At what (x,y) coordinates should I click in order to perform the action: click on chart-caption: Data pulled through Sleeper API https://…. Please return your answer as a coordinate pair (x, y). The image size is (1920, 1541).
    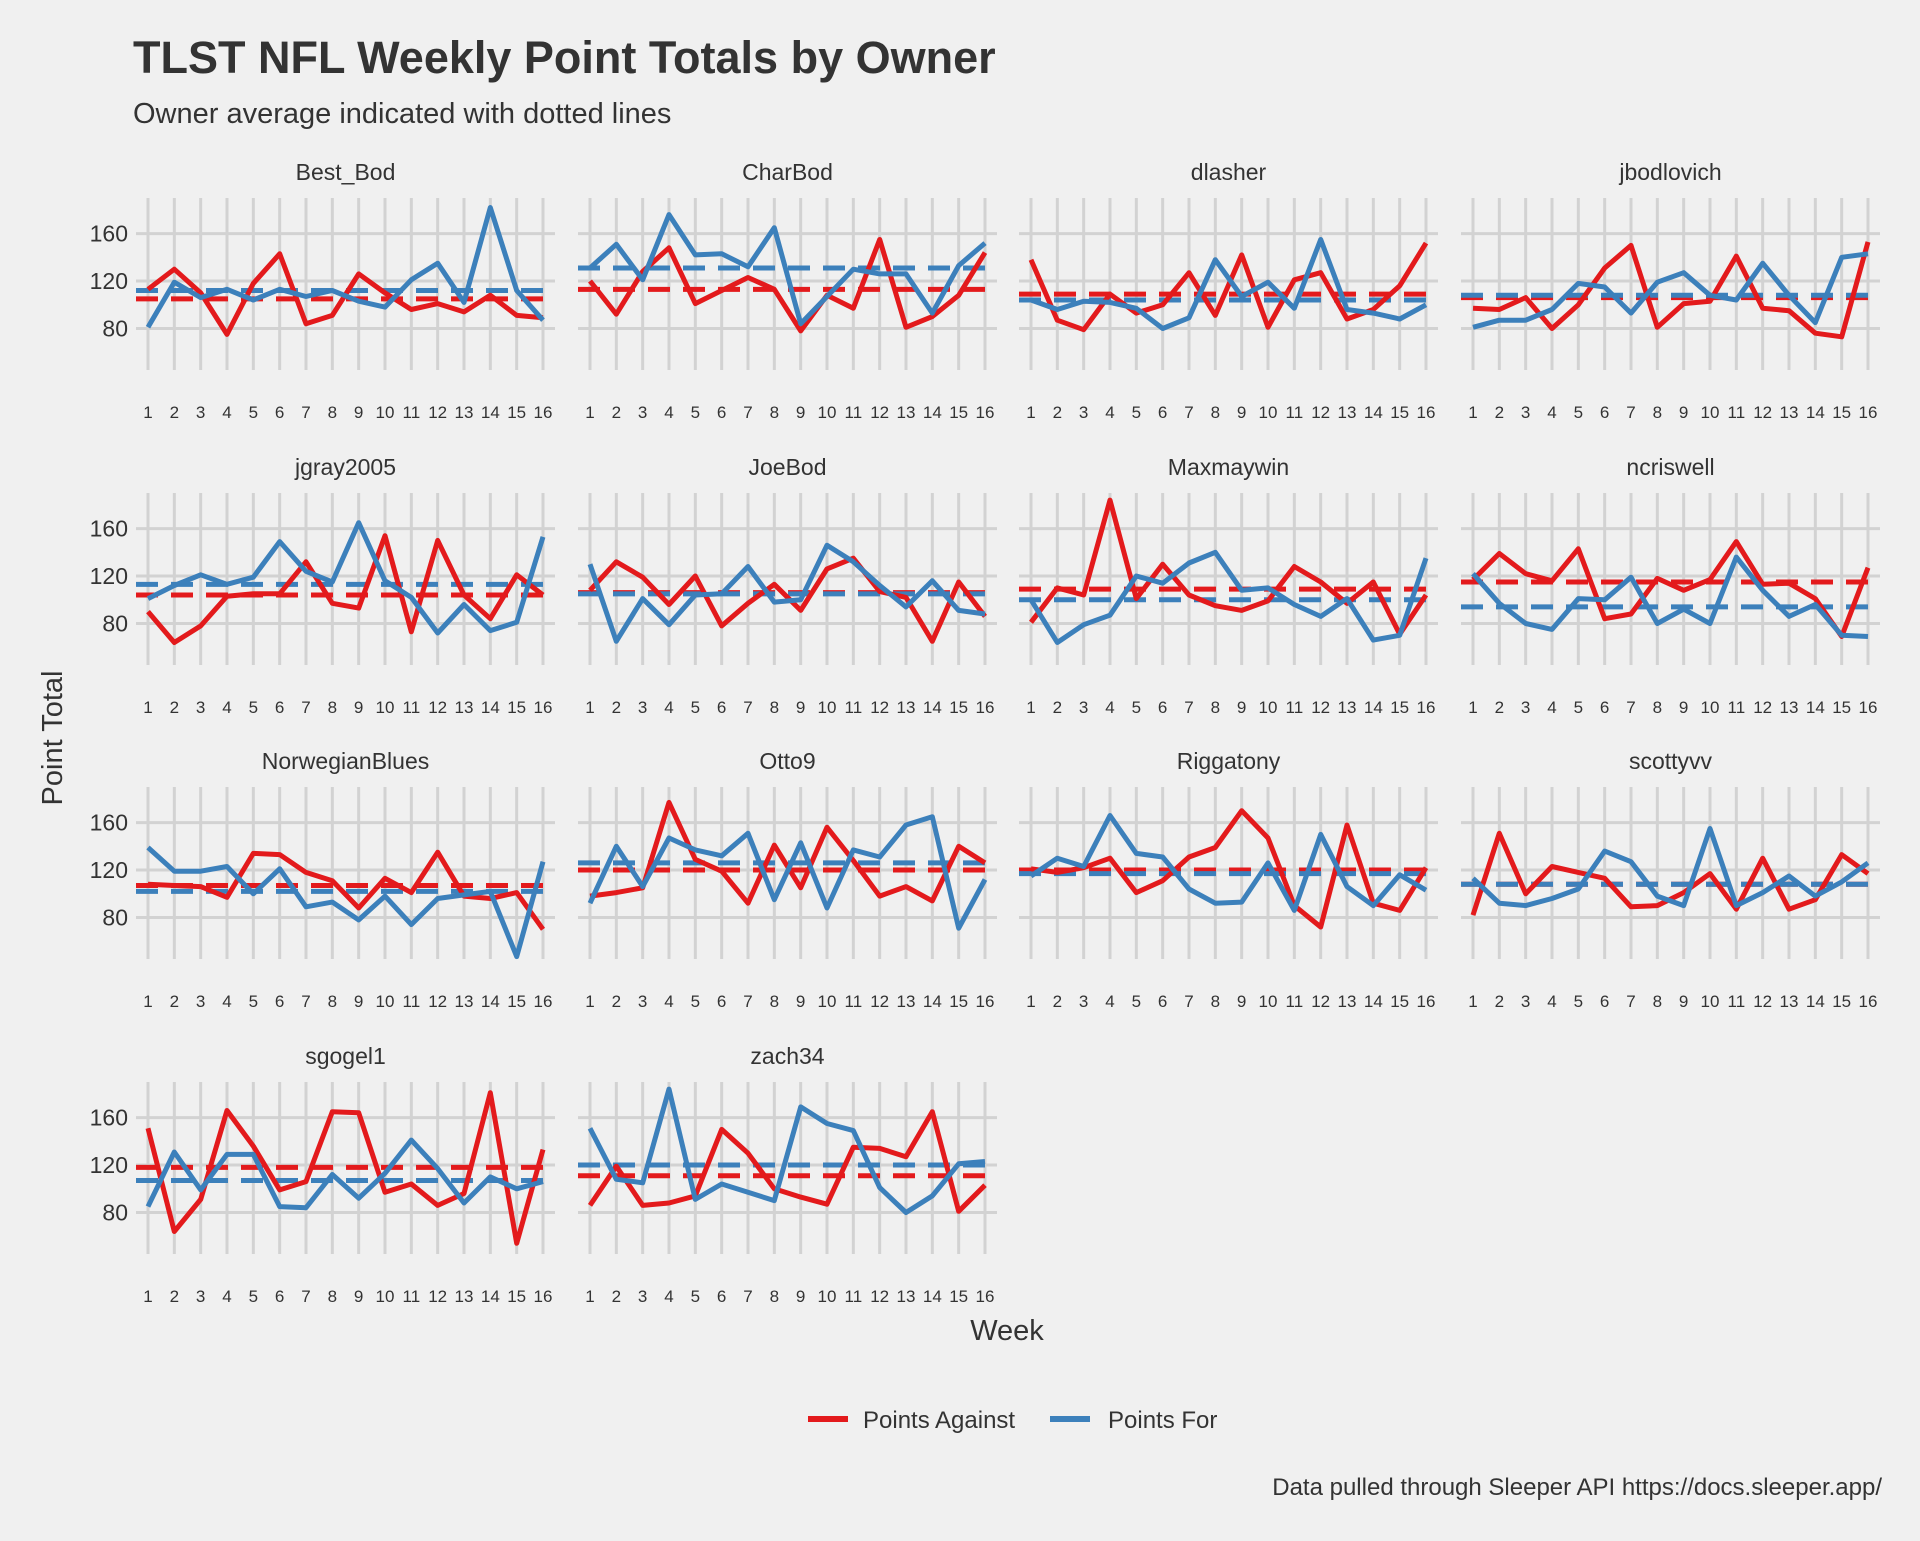
    Looking at the image, I should click on (1577, 1487).